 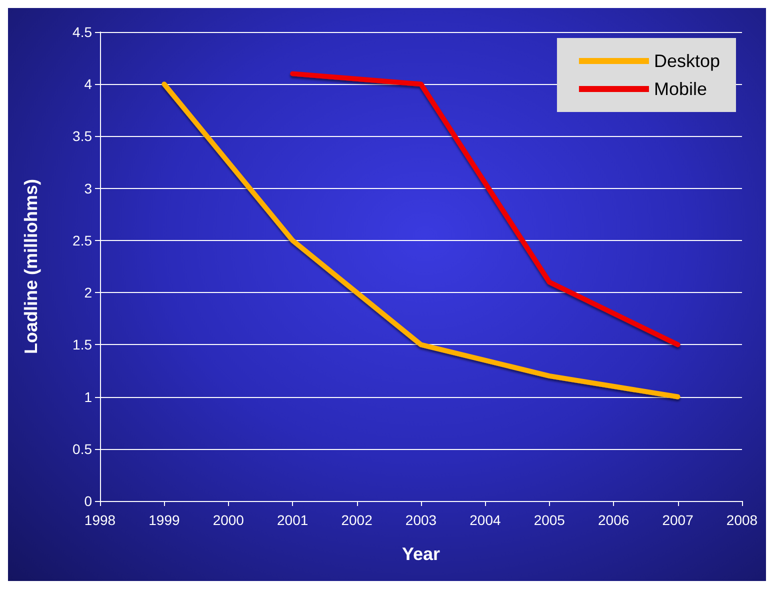 I want to click on x-tick-label: 2006, so click(x=614, y=520).